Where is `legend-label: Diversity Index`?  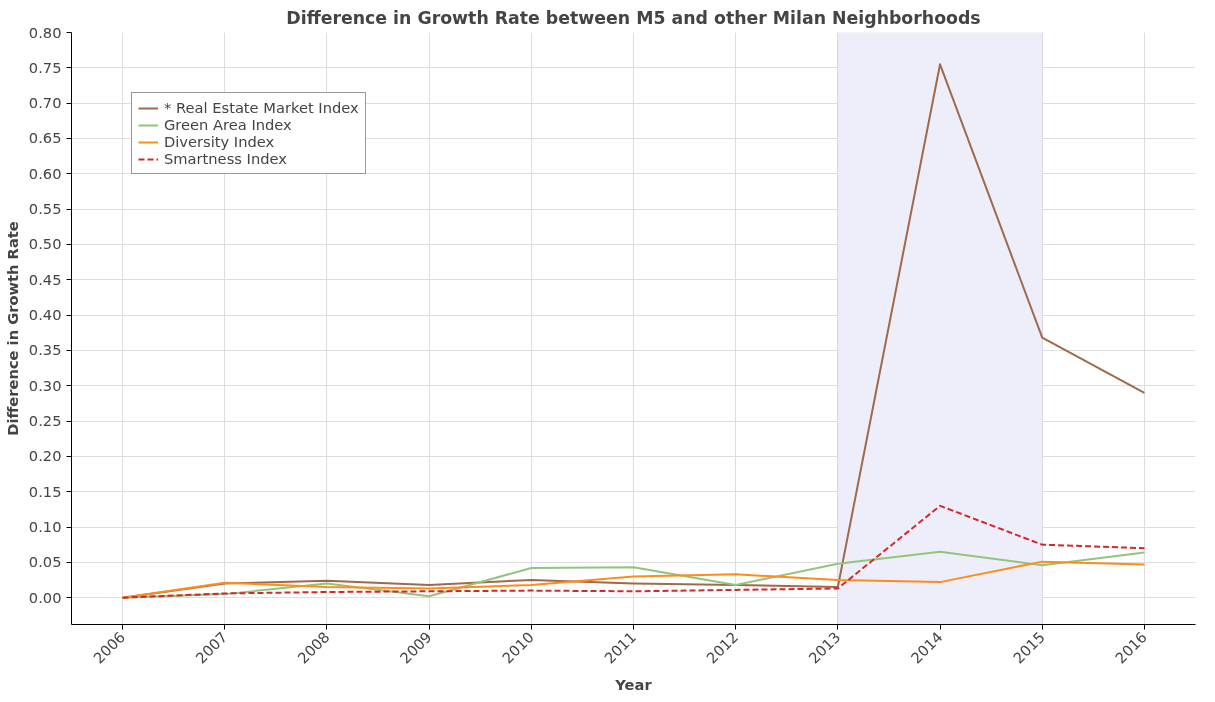
legend-label: Diversity Index is located at coordinates (219, 141).